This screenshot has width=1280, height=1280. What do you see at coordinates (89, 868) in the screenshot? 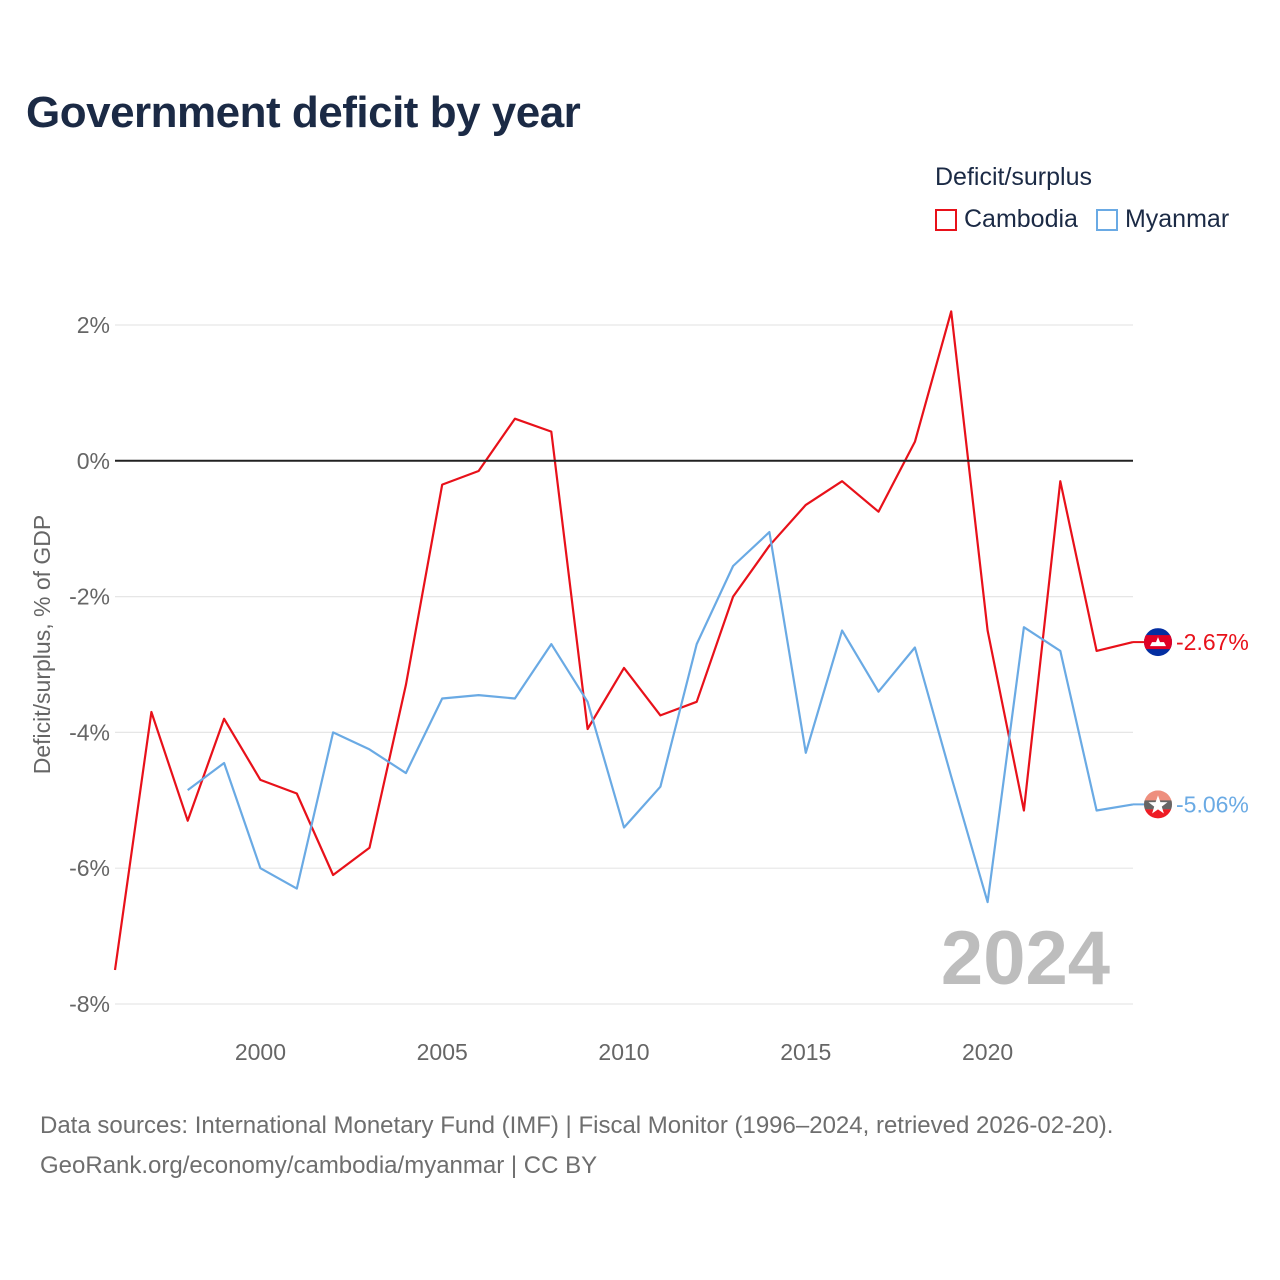
I see `y-tick-label: -6%` at bounding box center [89, 868].